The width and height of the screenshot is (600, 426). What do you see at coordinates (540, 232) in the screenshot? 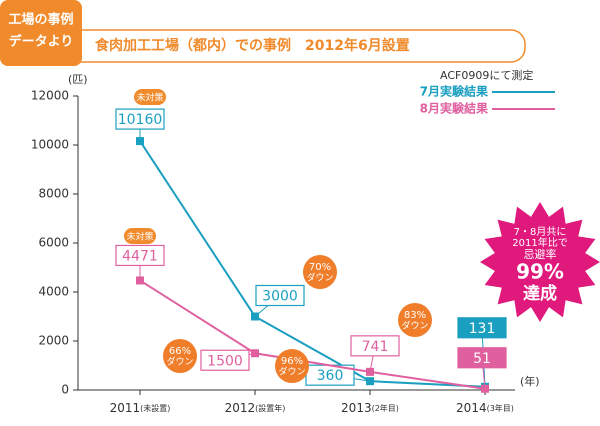
I see `burst-text: 7・8月共に` at bounding box center [540, 232].